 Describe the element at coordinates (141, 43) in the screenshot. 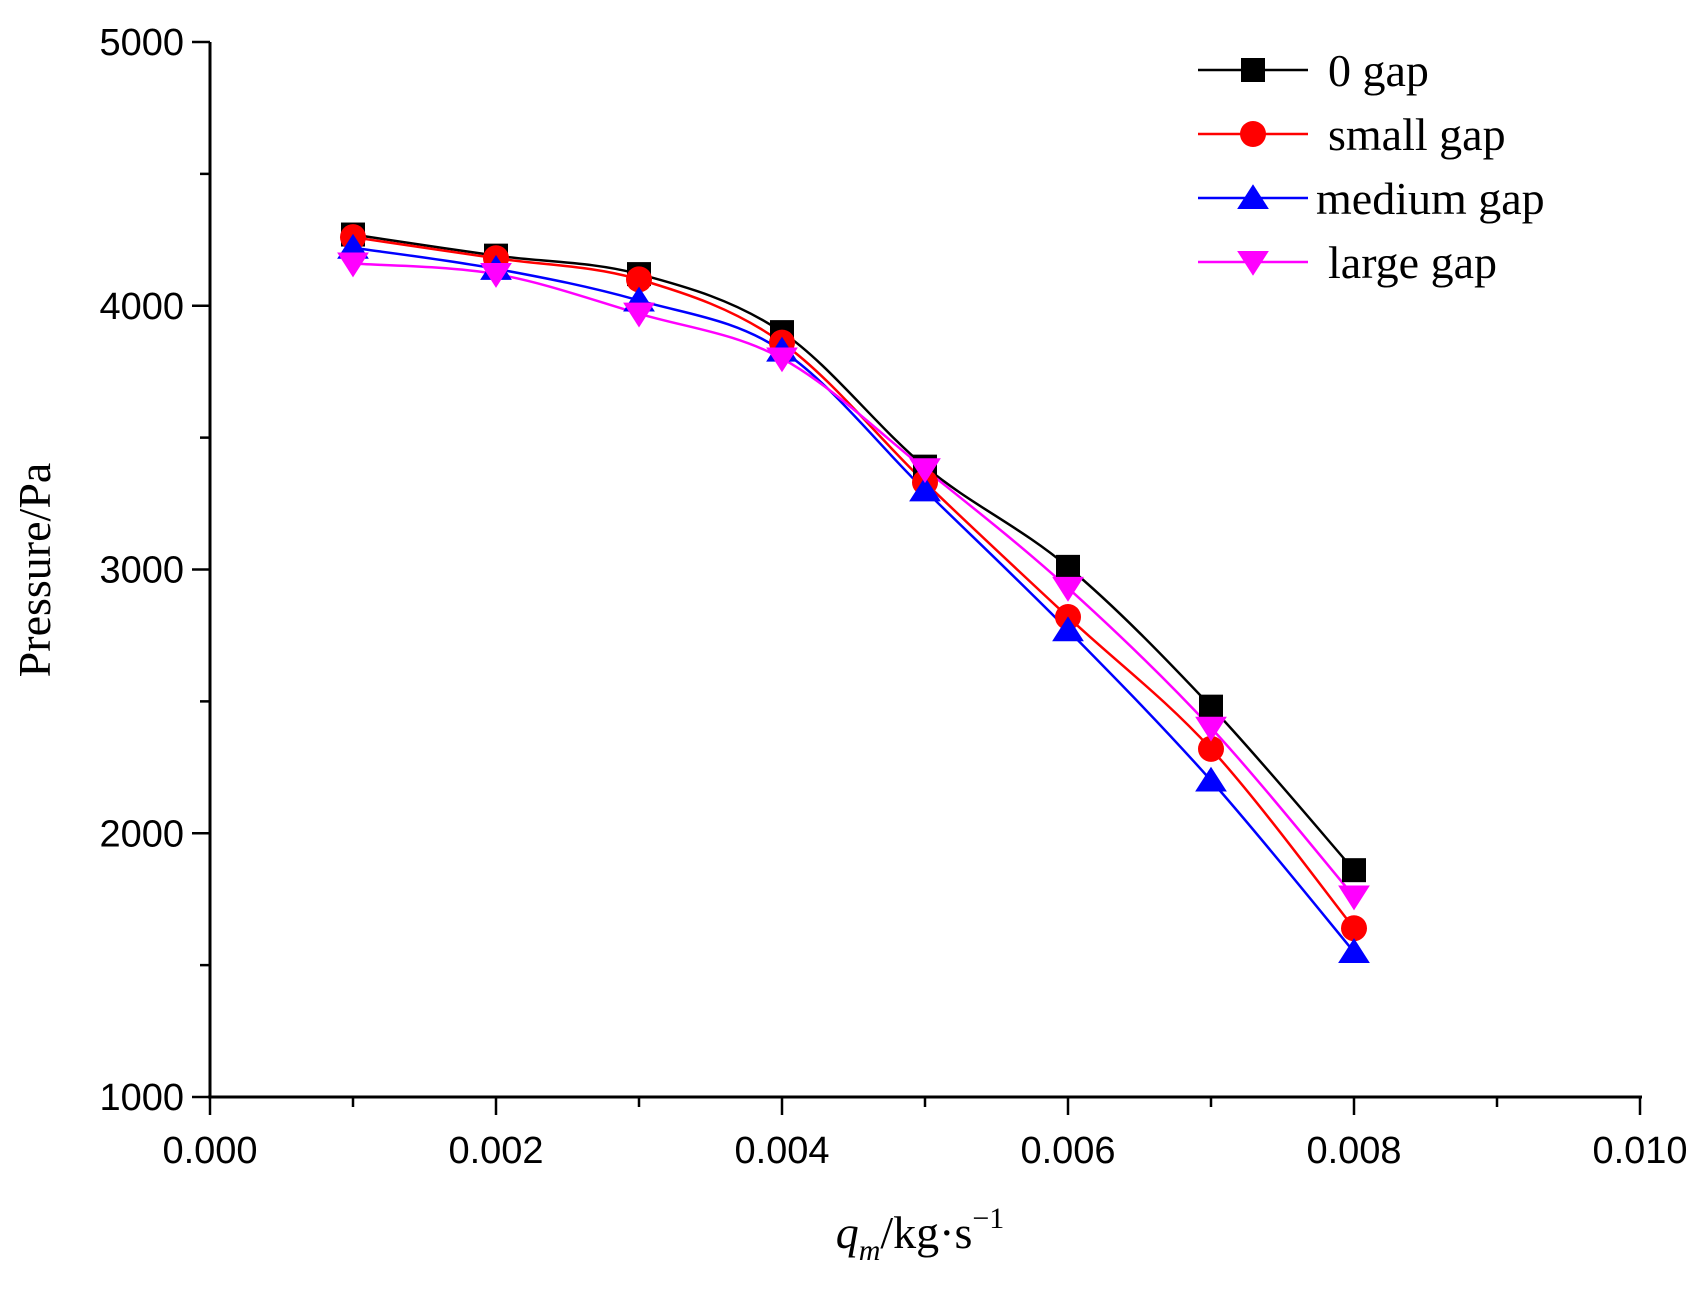

I see `y-tick-label: 5000` at that location.